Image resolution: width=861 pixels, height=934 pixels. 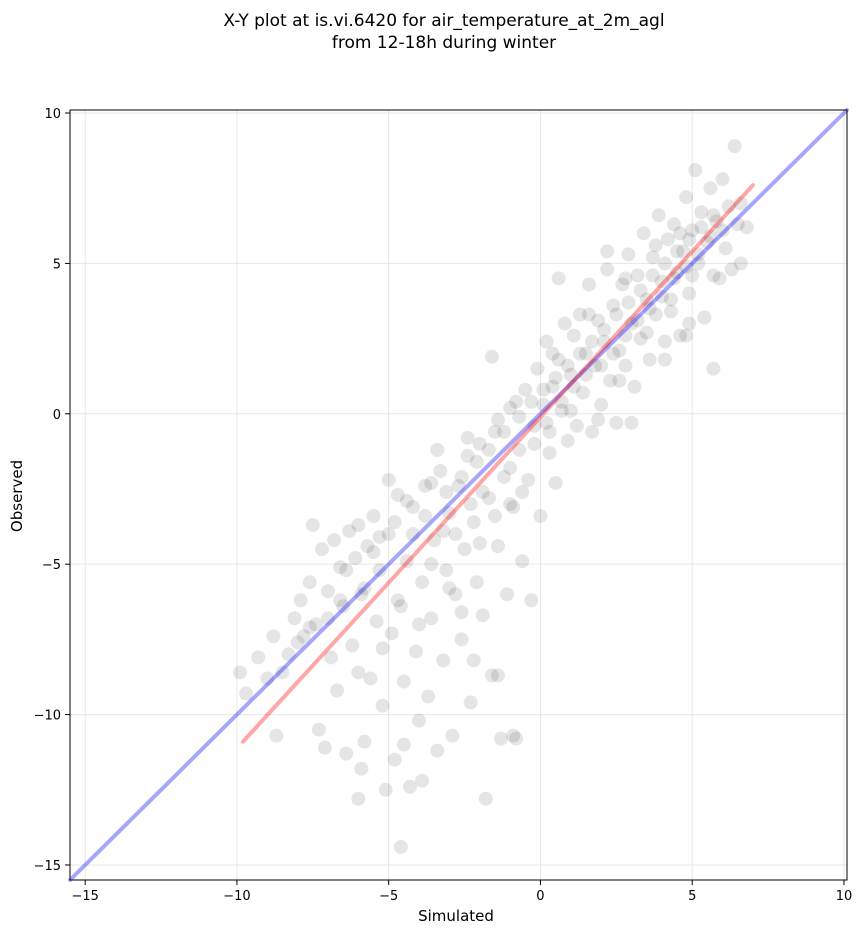 I want to click on x-tick-label: 0, so click(x=540, y=896).